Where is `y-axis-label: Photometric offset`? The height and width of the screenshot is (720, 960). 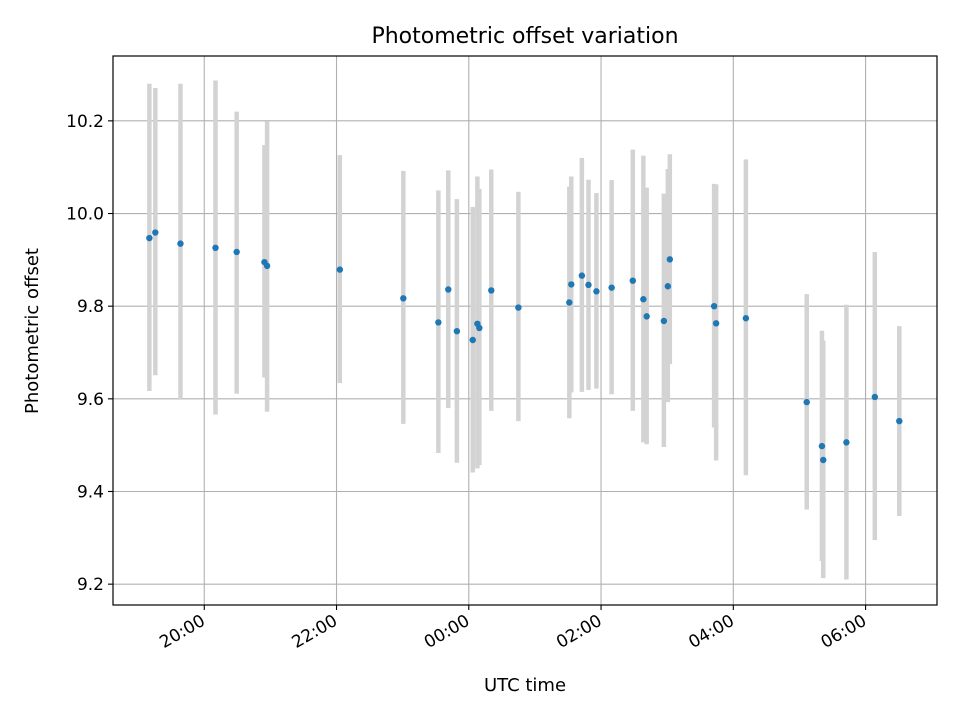
y-axis-label: Photometric offset is located at coordinates (32, 331).